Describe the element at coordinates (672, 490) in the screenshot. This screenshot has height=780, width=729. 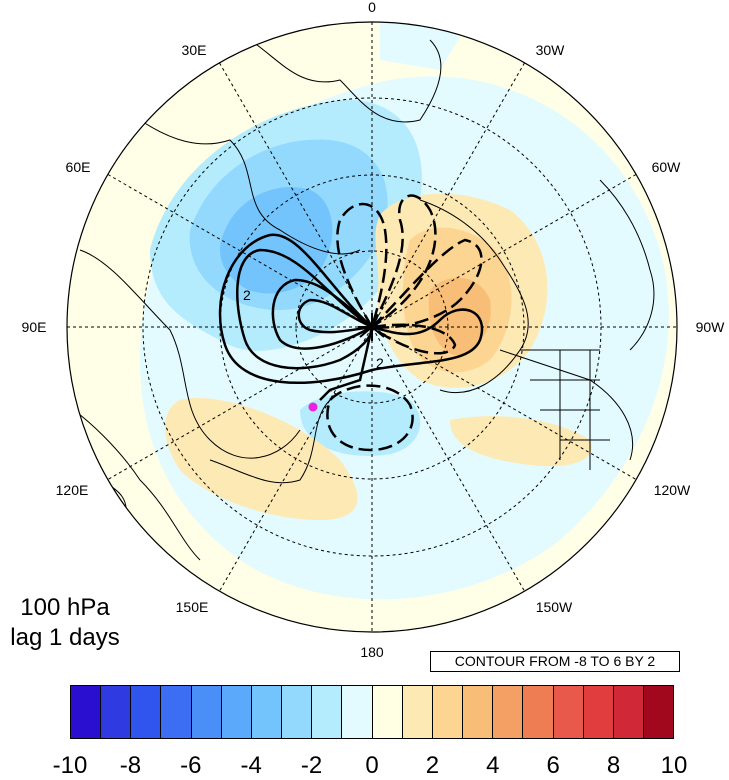
I see `lon-label-120w: 120W` at that location.